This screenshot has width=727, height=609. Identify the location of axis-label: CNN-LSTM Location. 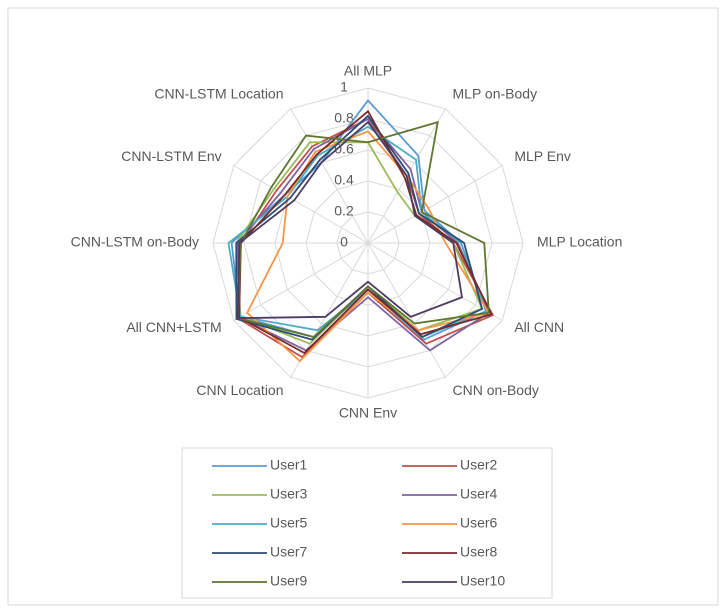
(218, 94).